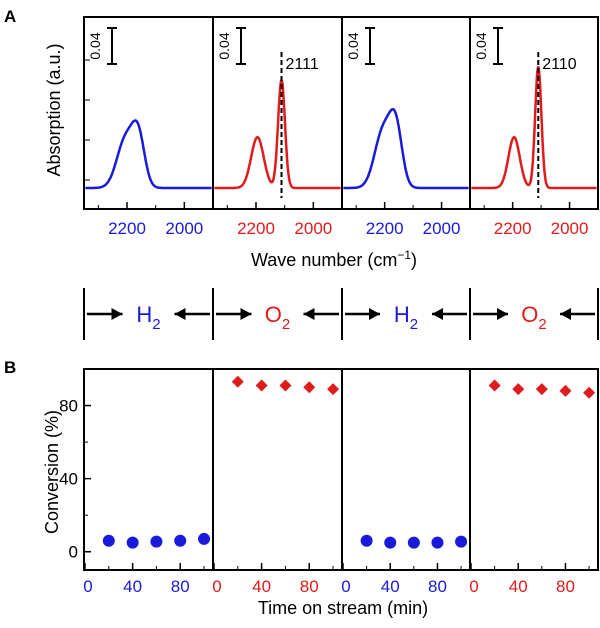 Image resolution: width=600 pixels, height=628 pixels. What do you see at coordinates (52, 472) in the screenshot?
I see `panel-b-ylabel: Conversion (%)` at bounding box center [52, 472].